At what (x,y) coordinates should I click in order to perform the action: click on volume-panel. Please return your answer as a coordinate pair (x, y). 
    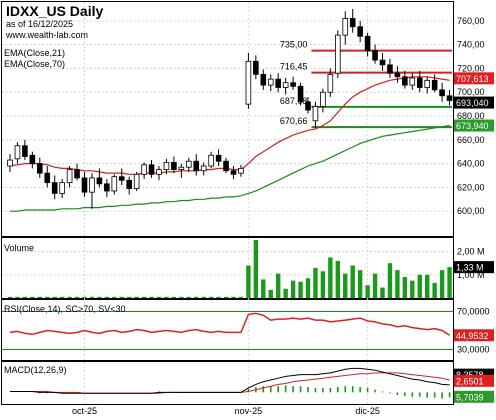
    Looking at the image, I should click on (227, 268).